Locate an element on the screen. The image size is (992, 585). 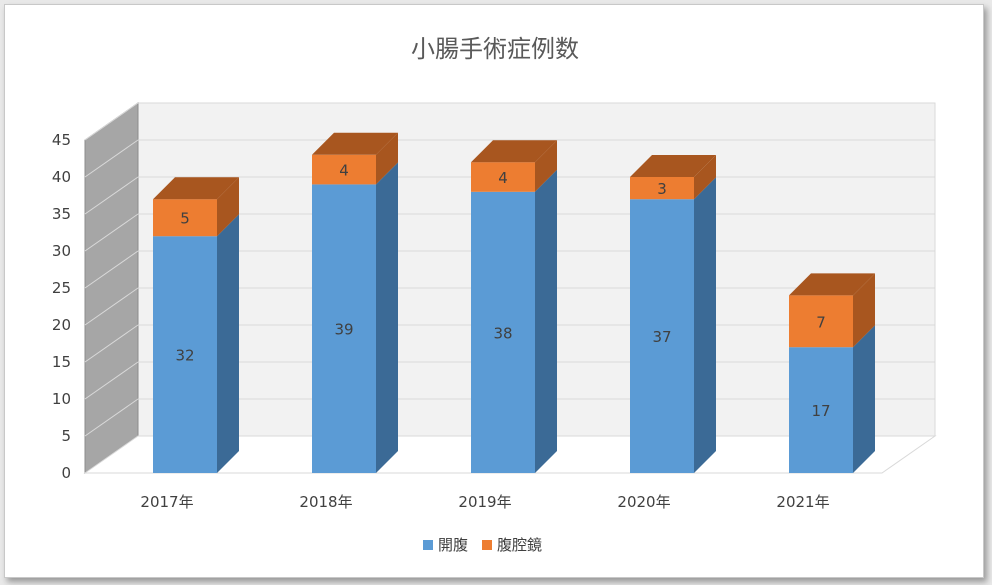
data-label: 39 is located at coordinates (343, 330).